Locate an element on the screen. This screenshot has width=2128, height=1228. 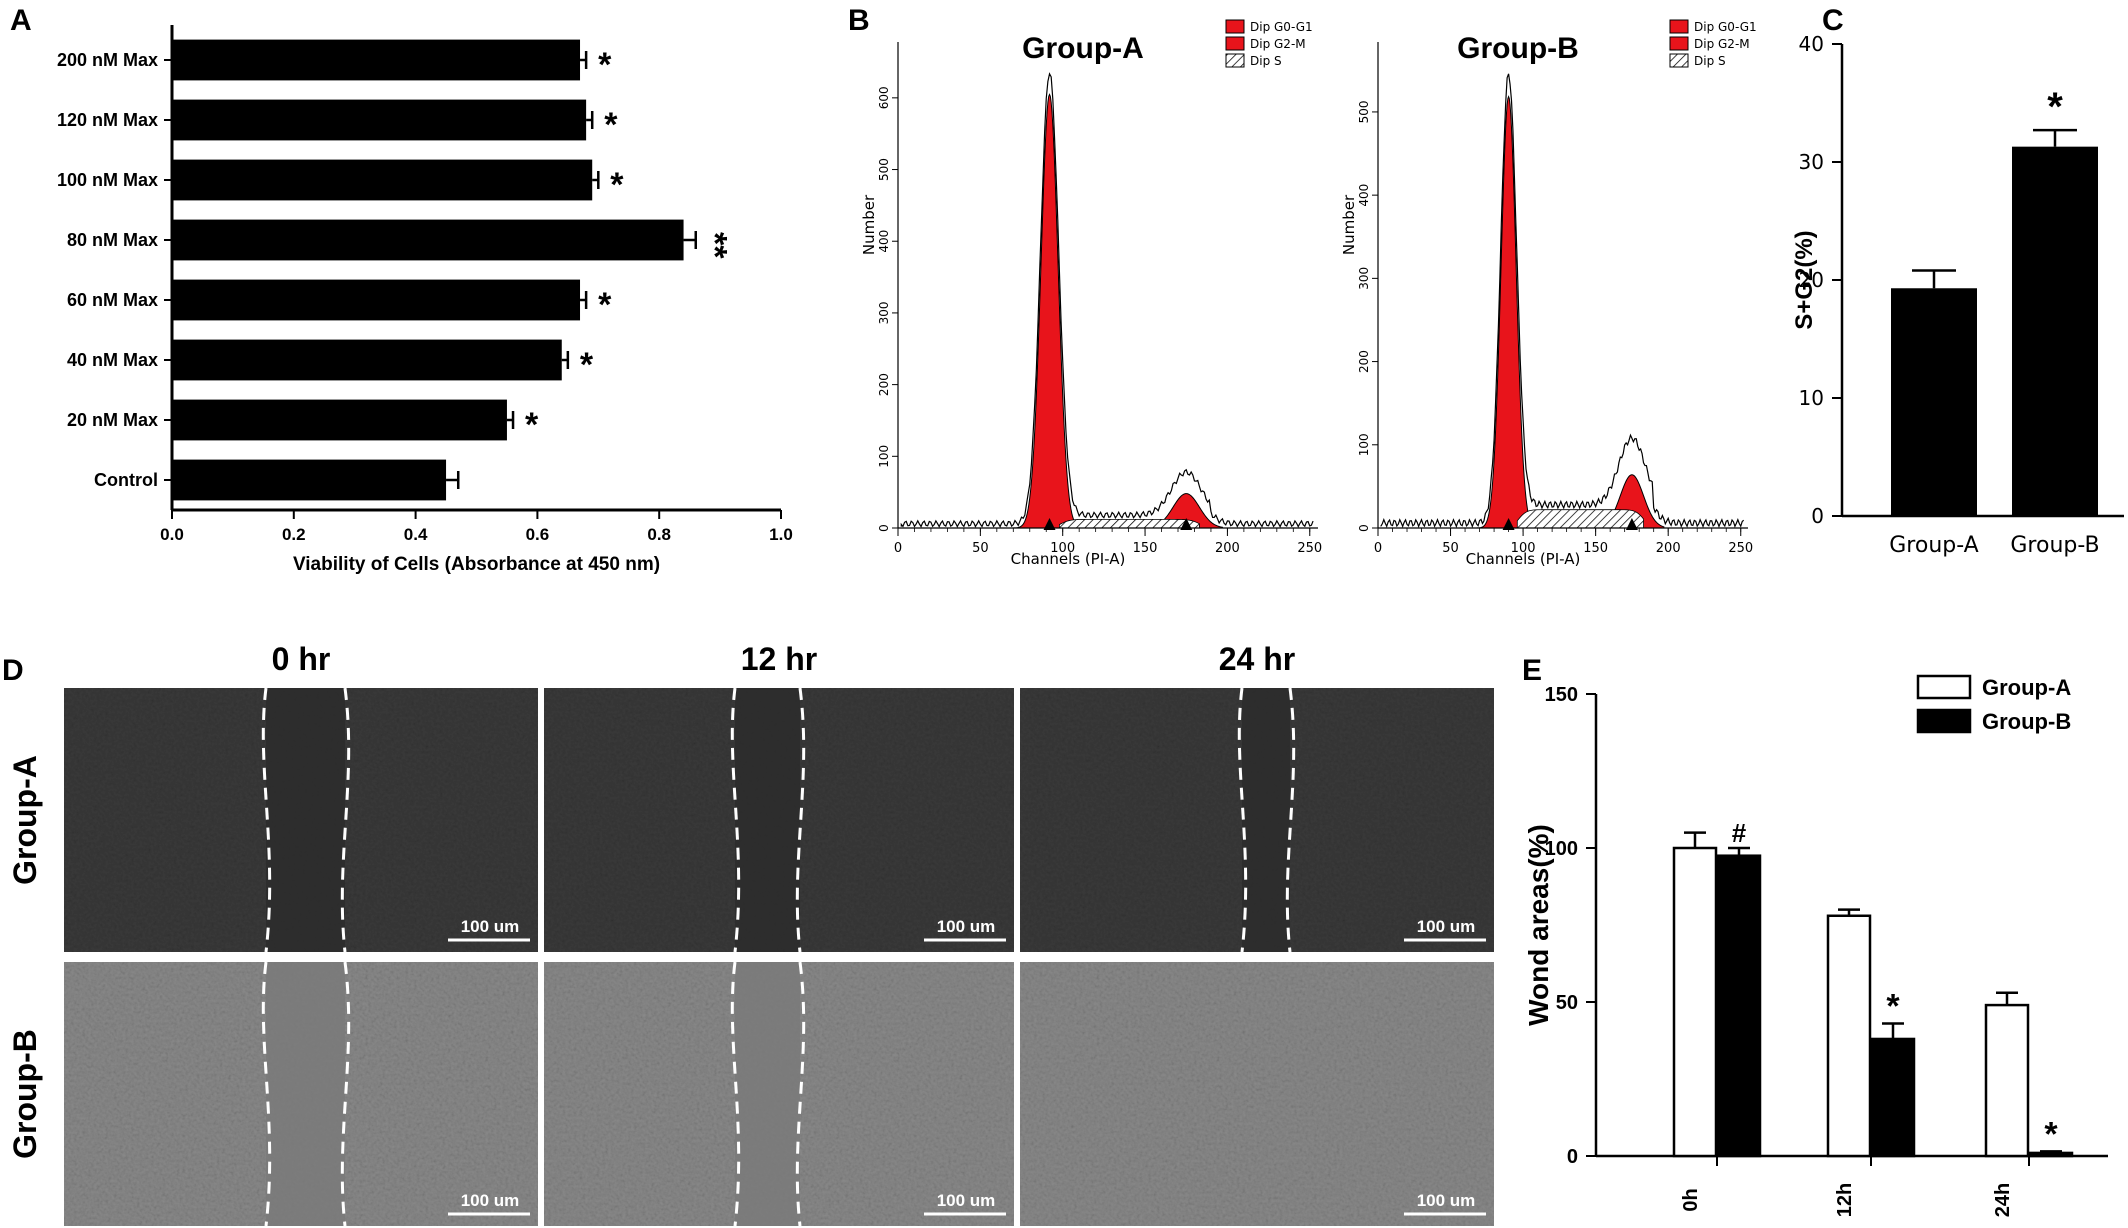
panel-letter-a: A is located at coordinates (21, 20).